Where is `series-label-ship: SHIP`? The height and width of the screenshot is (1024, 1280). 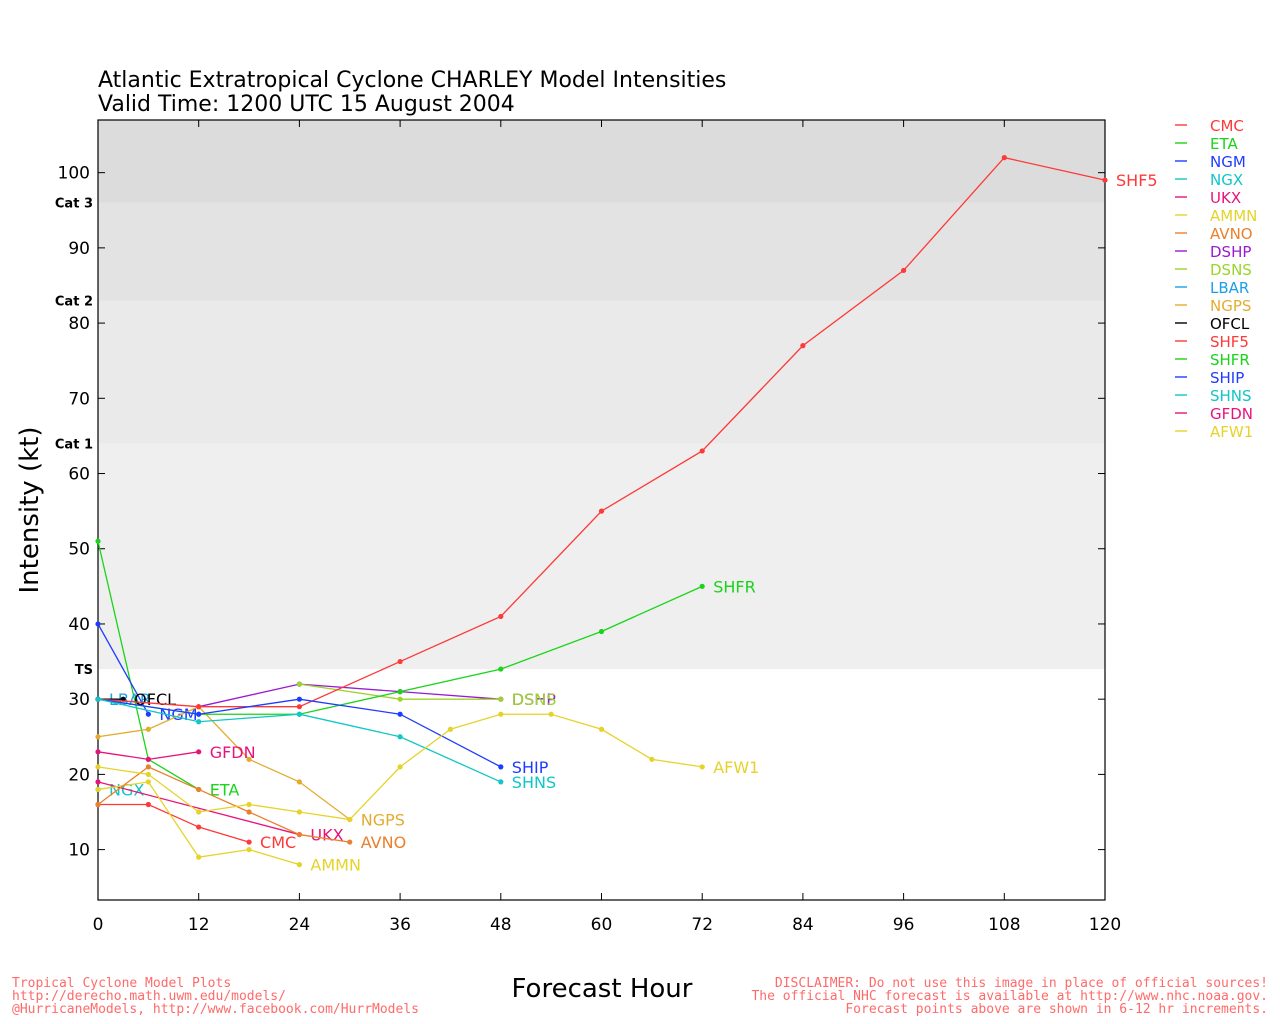 series-label-ship: SHIP is located at coordinates (530, 767).